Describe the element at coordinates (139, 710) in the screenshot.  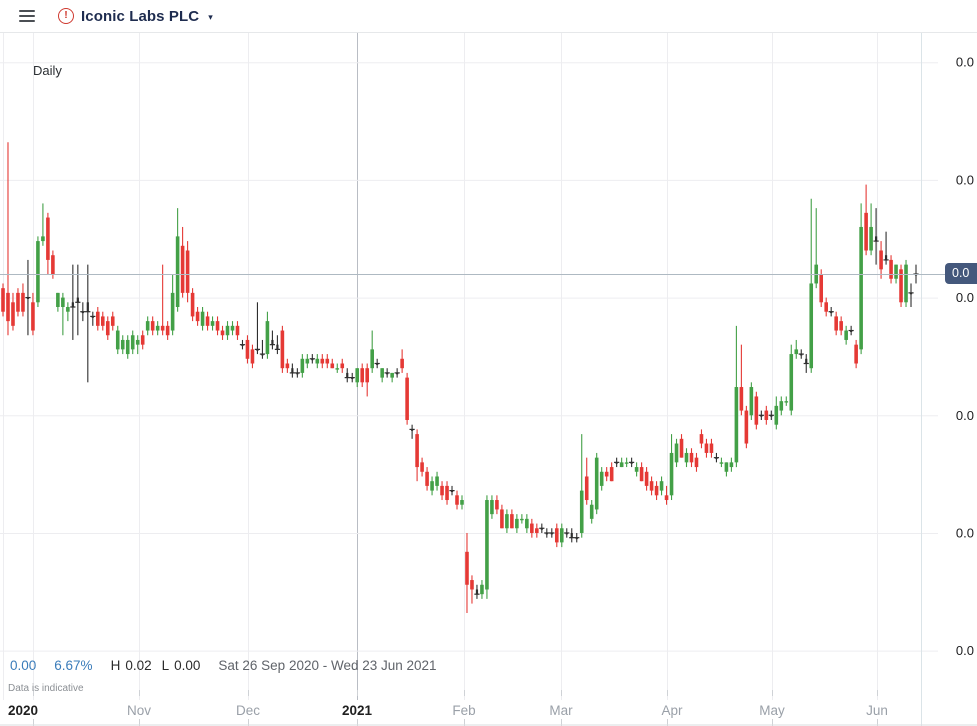
I see `svg-text: Nov` at that location.